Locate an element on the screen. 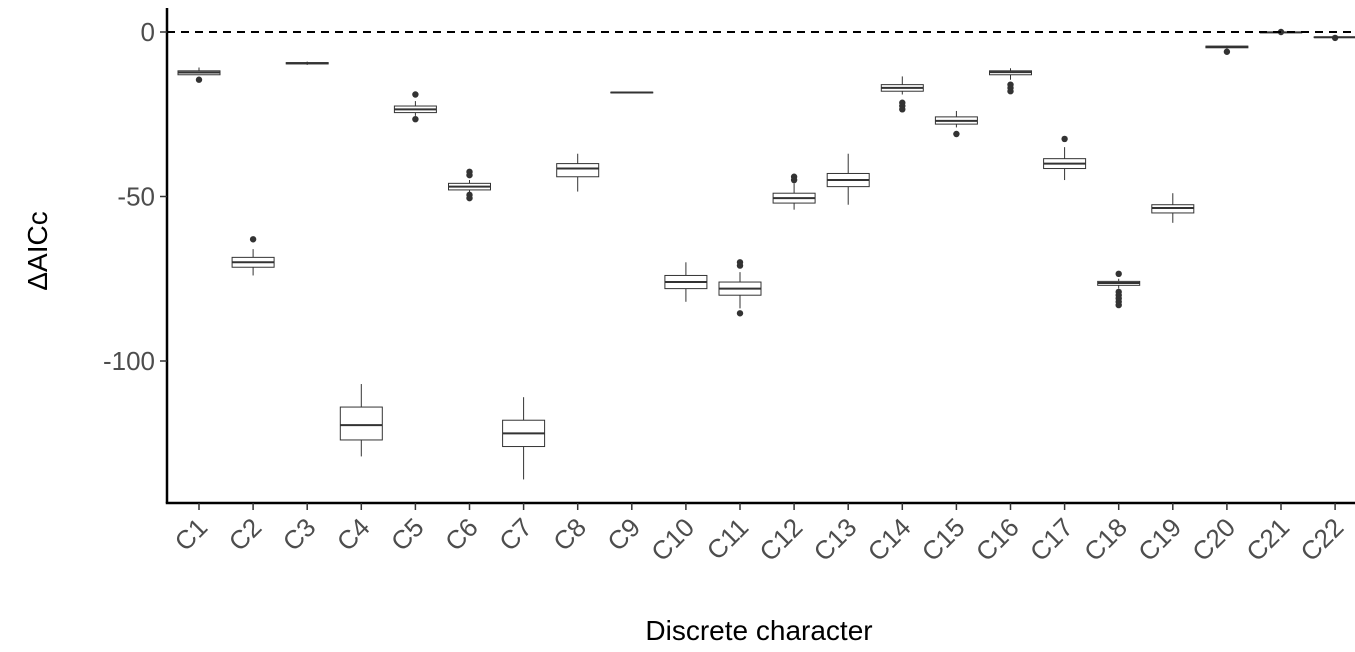  x-tick-label-c12: C12 is located at coordinates (780, 539).